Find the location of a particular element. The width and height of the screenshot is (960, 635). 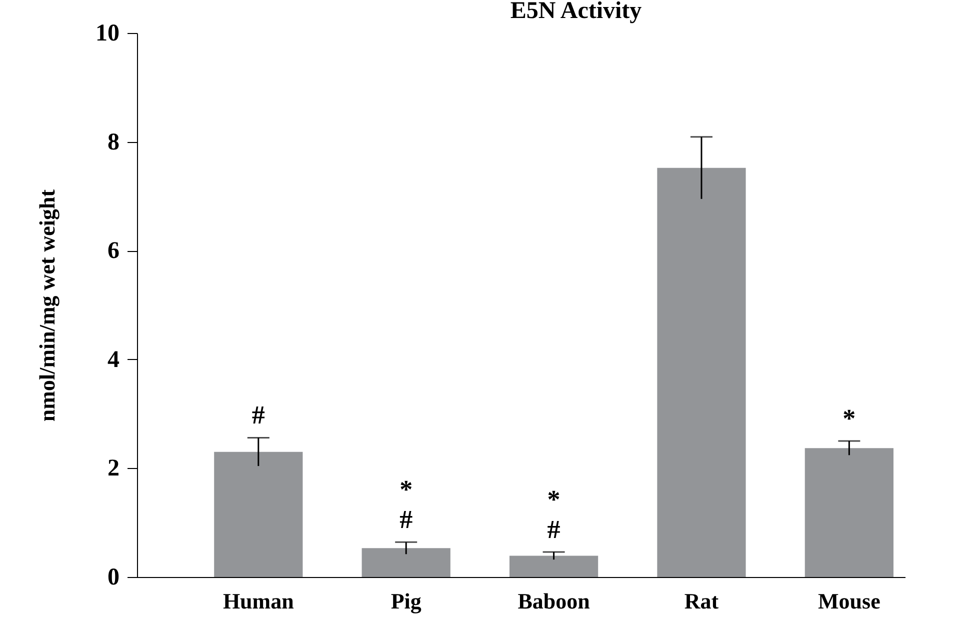

y-tick-label: 8 is located at coordinates (114, 142).